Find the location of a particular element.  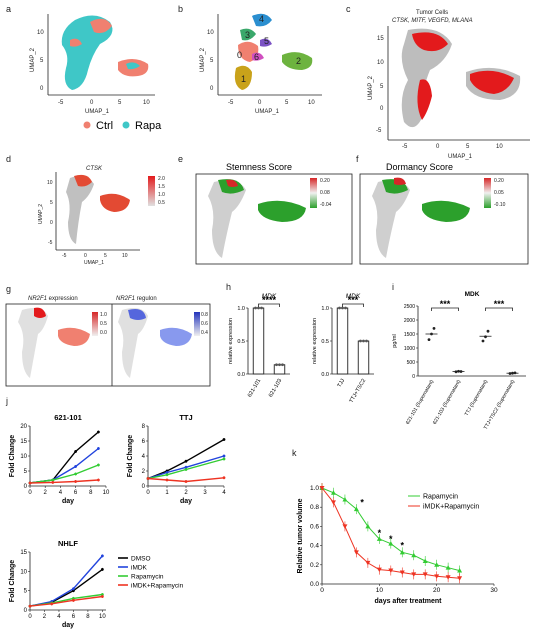

category-label: 621-103 (Supernatant) is located at coordinates (447, 402).